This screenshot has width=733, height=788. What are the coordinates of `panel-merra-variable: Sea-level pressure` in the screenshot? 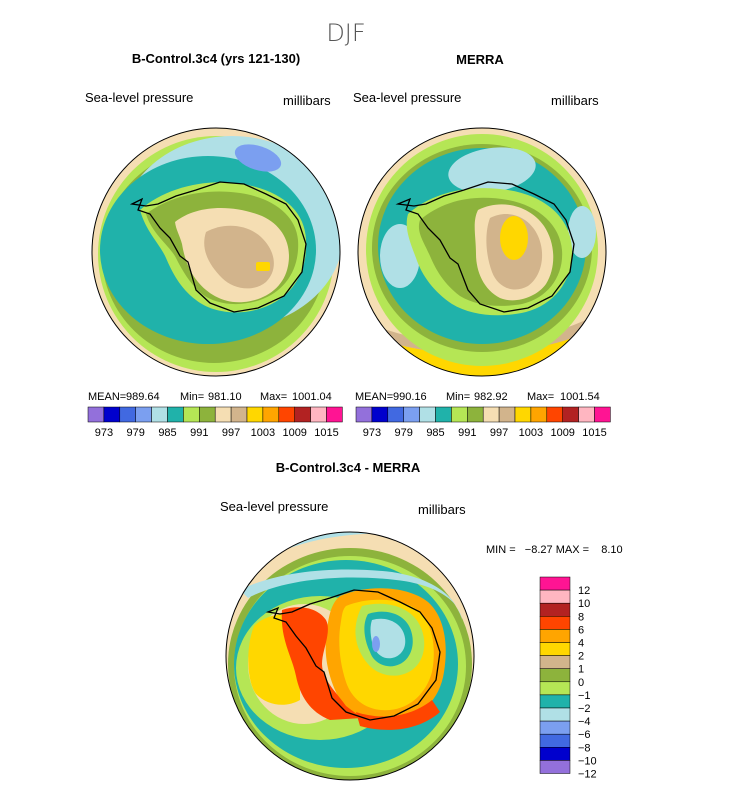 It's located at (407, 97).